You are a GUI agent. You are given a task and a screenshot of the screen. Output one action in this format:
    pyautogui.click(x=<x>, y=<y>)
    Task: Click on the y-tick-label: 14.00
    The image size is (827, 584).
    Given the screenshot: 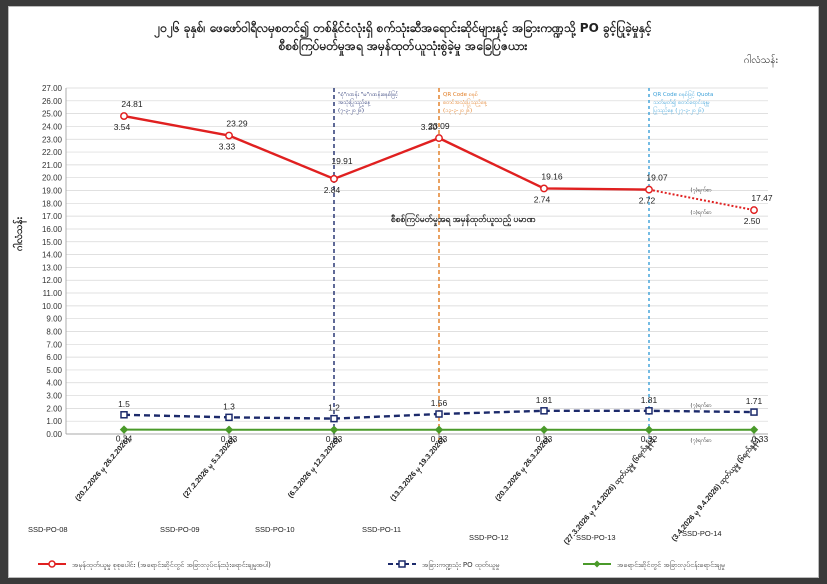 What is the action you would take?
    pyautogui.click(x=52, y=255)
    